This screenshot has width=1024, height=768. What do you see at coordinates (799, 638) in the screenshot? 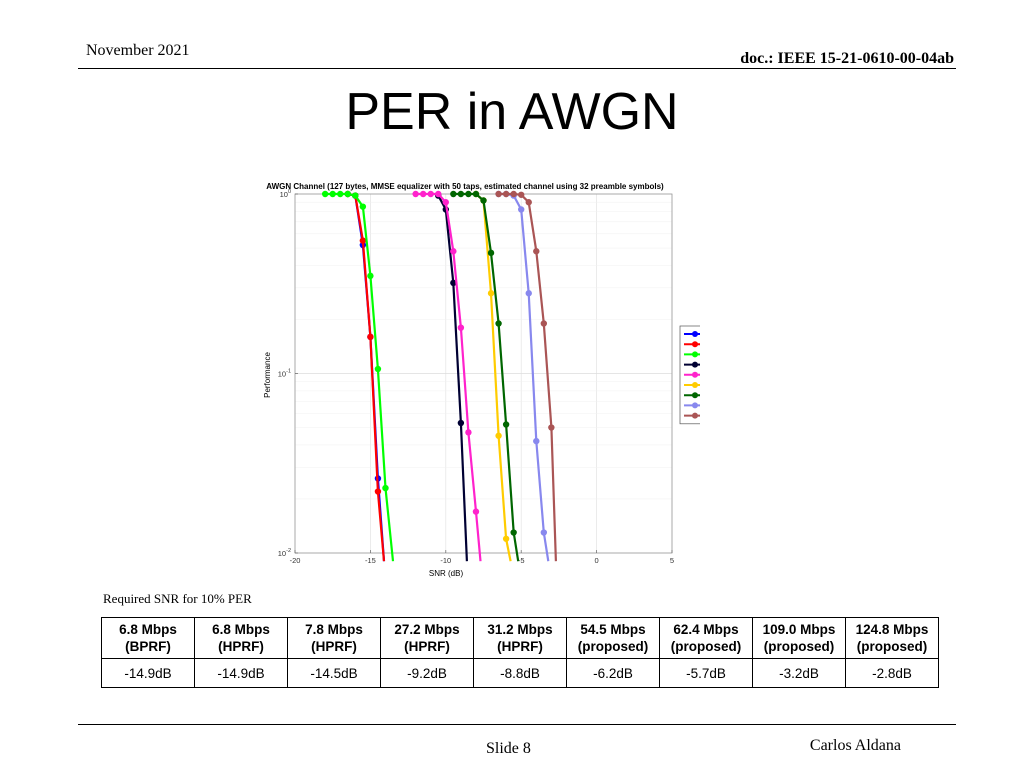
I see `table-header-cell: 109.0 Mbps (proposed)` at bounding box center [799, 638].